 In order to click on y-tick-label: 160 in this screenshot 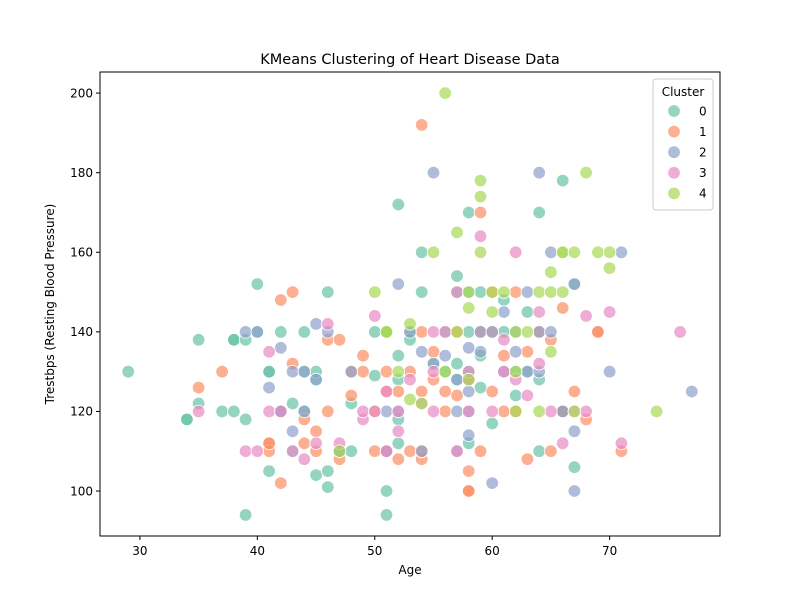, I will do `click(81, 253)`.